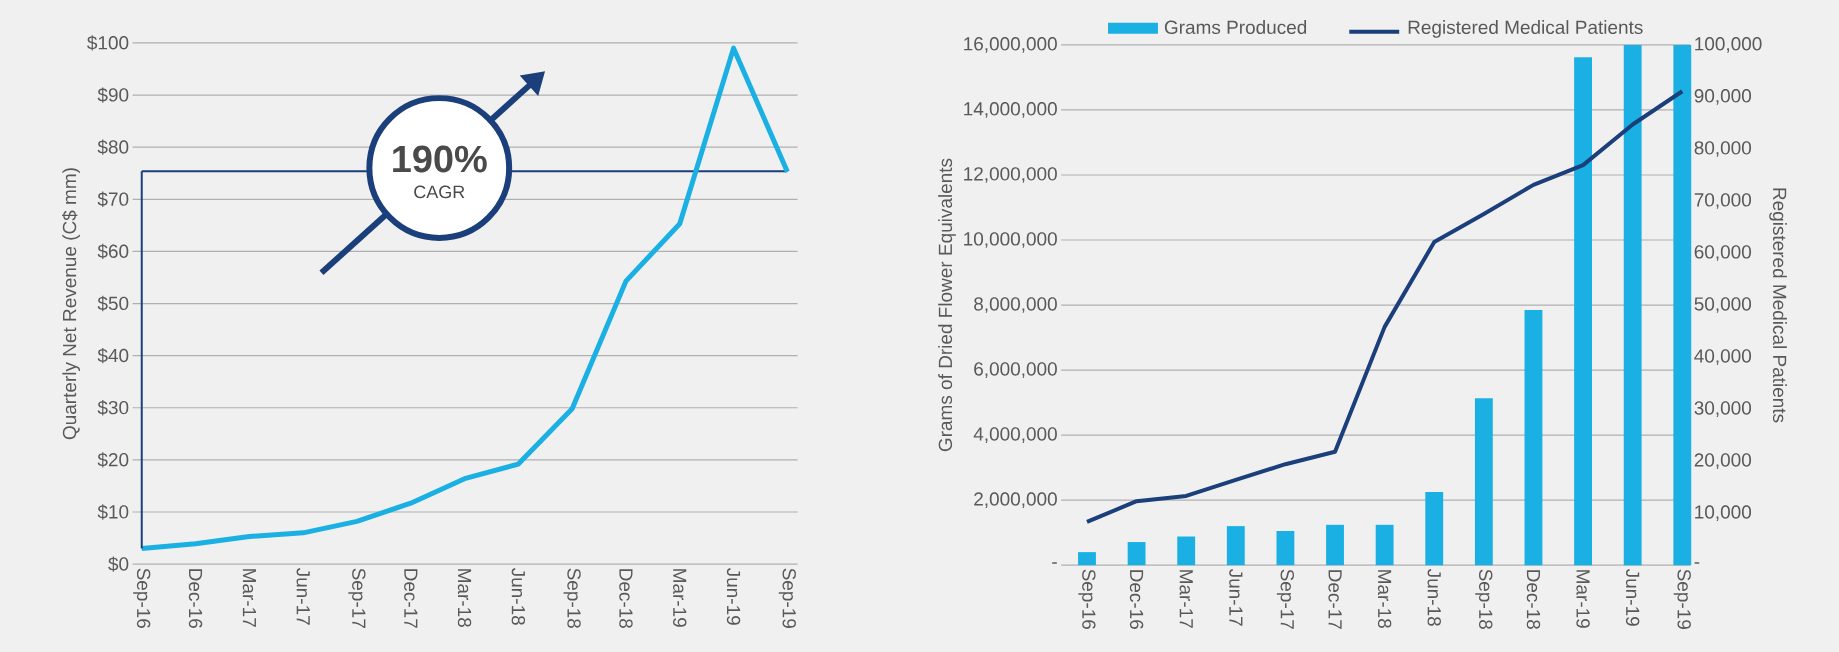  I want to click on y-tick-label: $10, so click(113, 512).